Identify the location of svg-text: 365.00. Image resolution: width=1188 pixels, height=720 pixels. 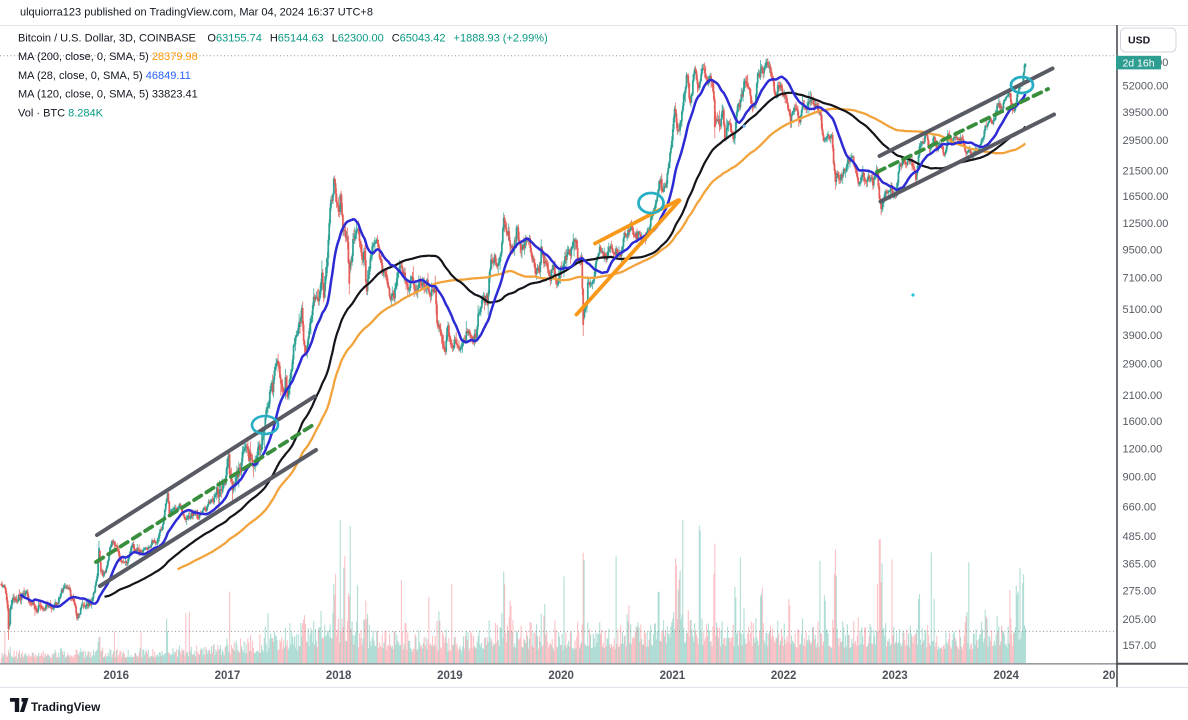
(1140, 564).